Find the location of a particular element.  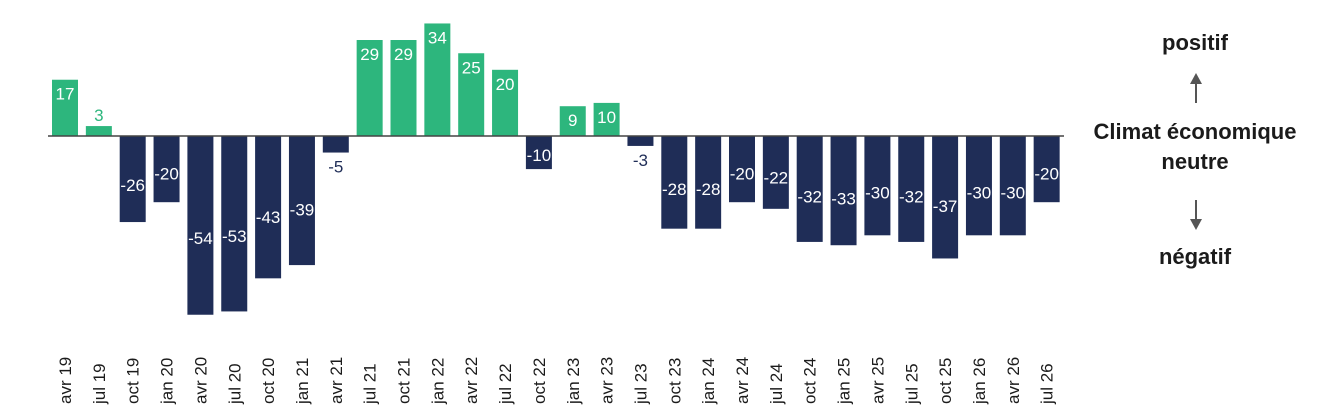

tick-label-oct-21: oct 21 is located at coordinates (404, 381).